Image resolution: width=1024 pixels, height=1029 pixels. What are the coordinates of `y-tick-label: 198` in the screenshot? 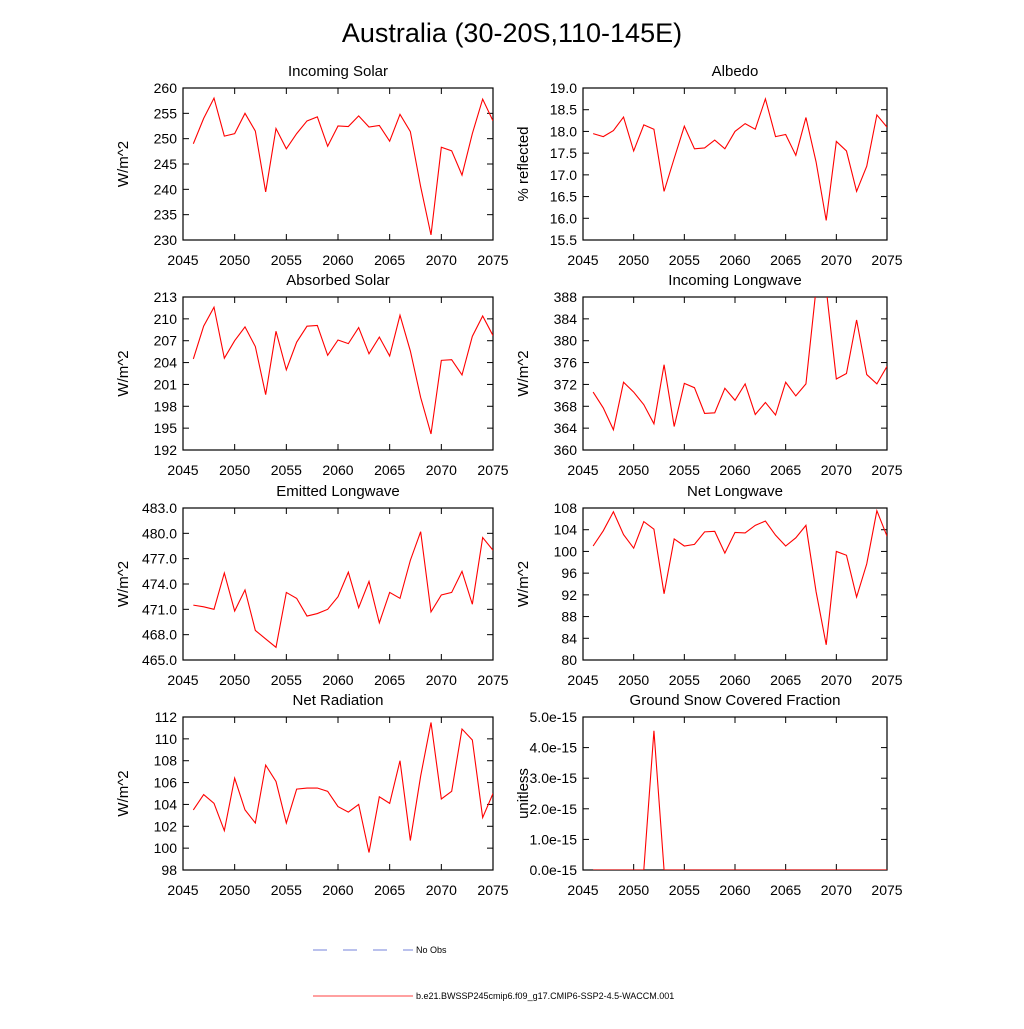 It's located at (166, 406).